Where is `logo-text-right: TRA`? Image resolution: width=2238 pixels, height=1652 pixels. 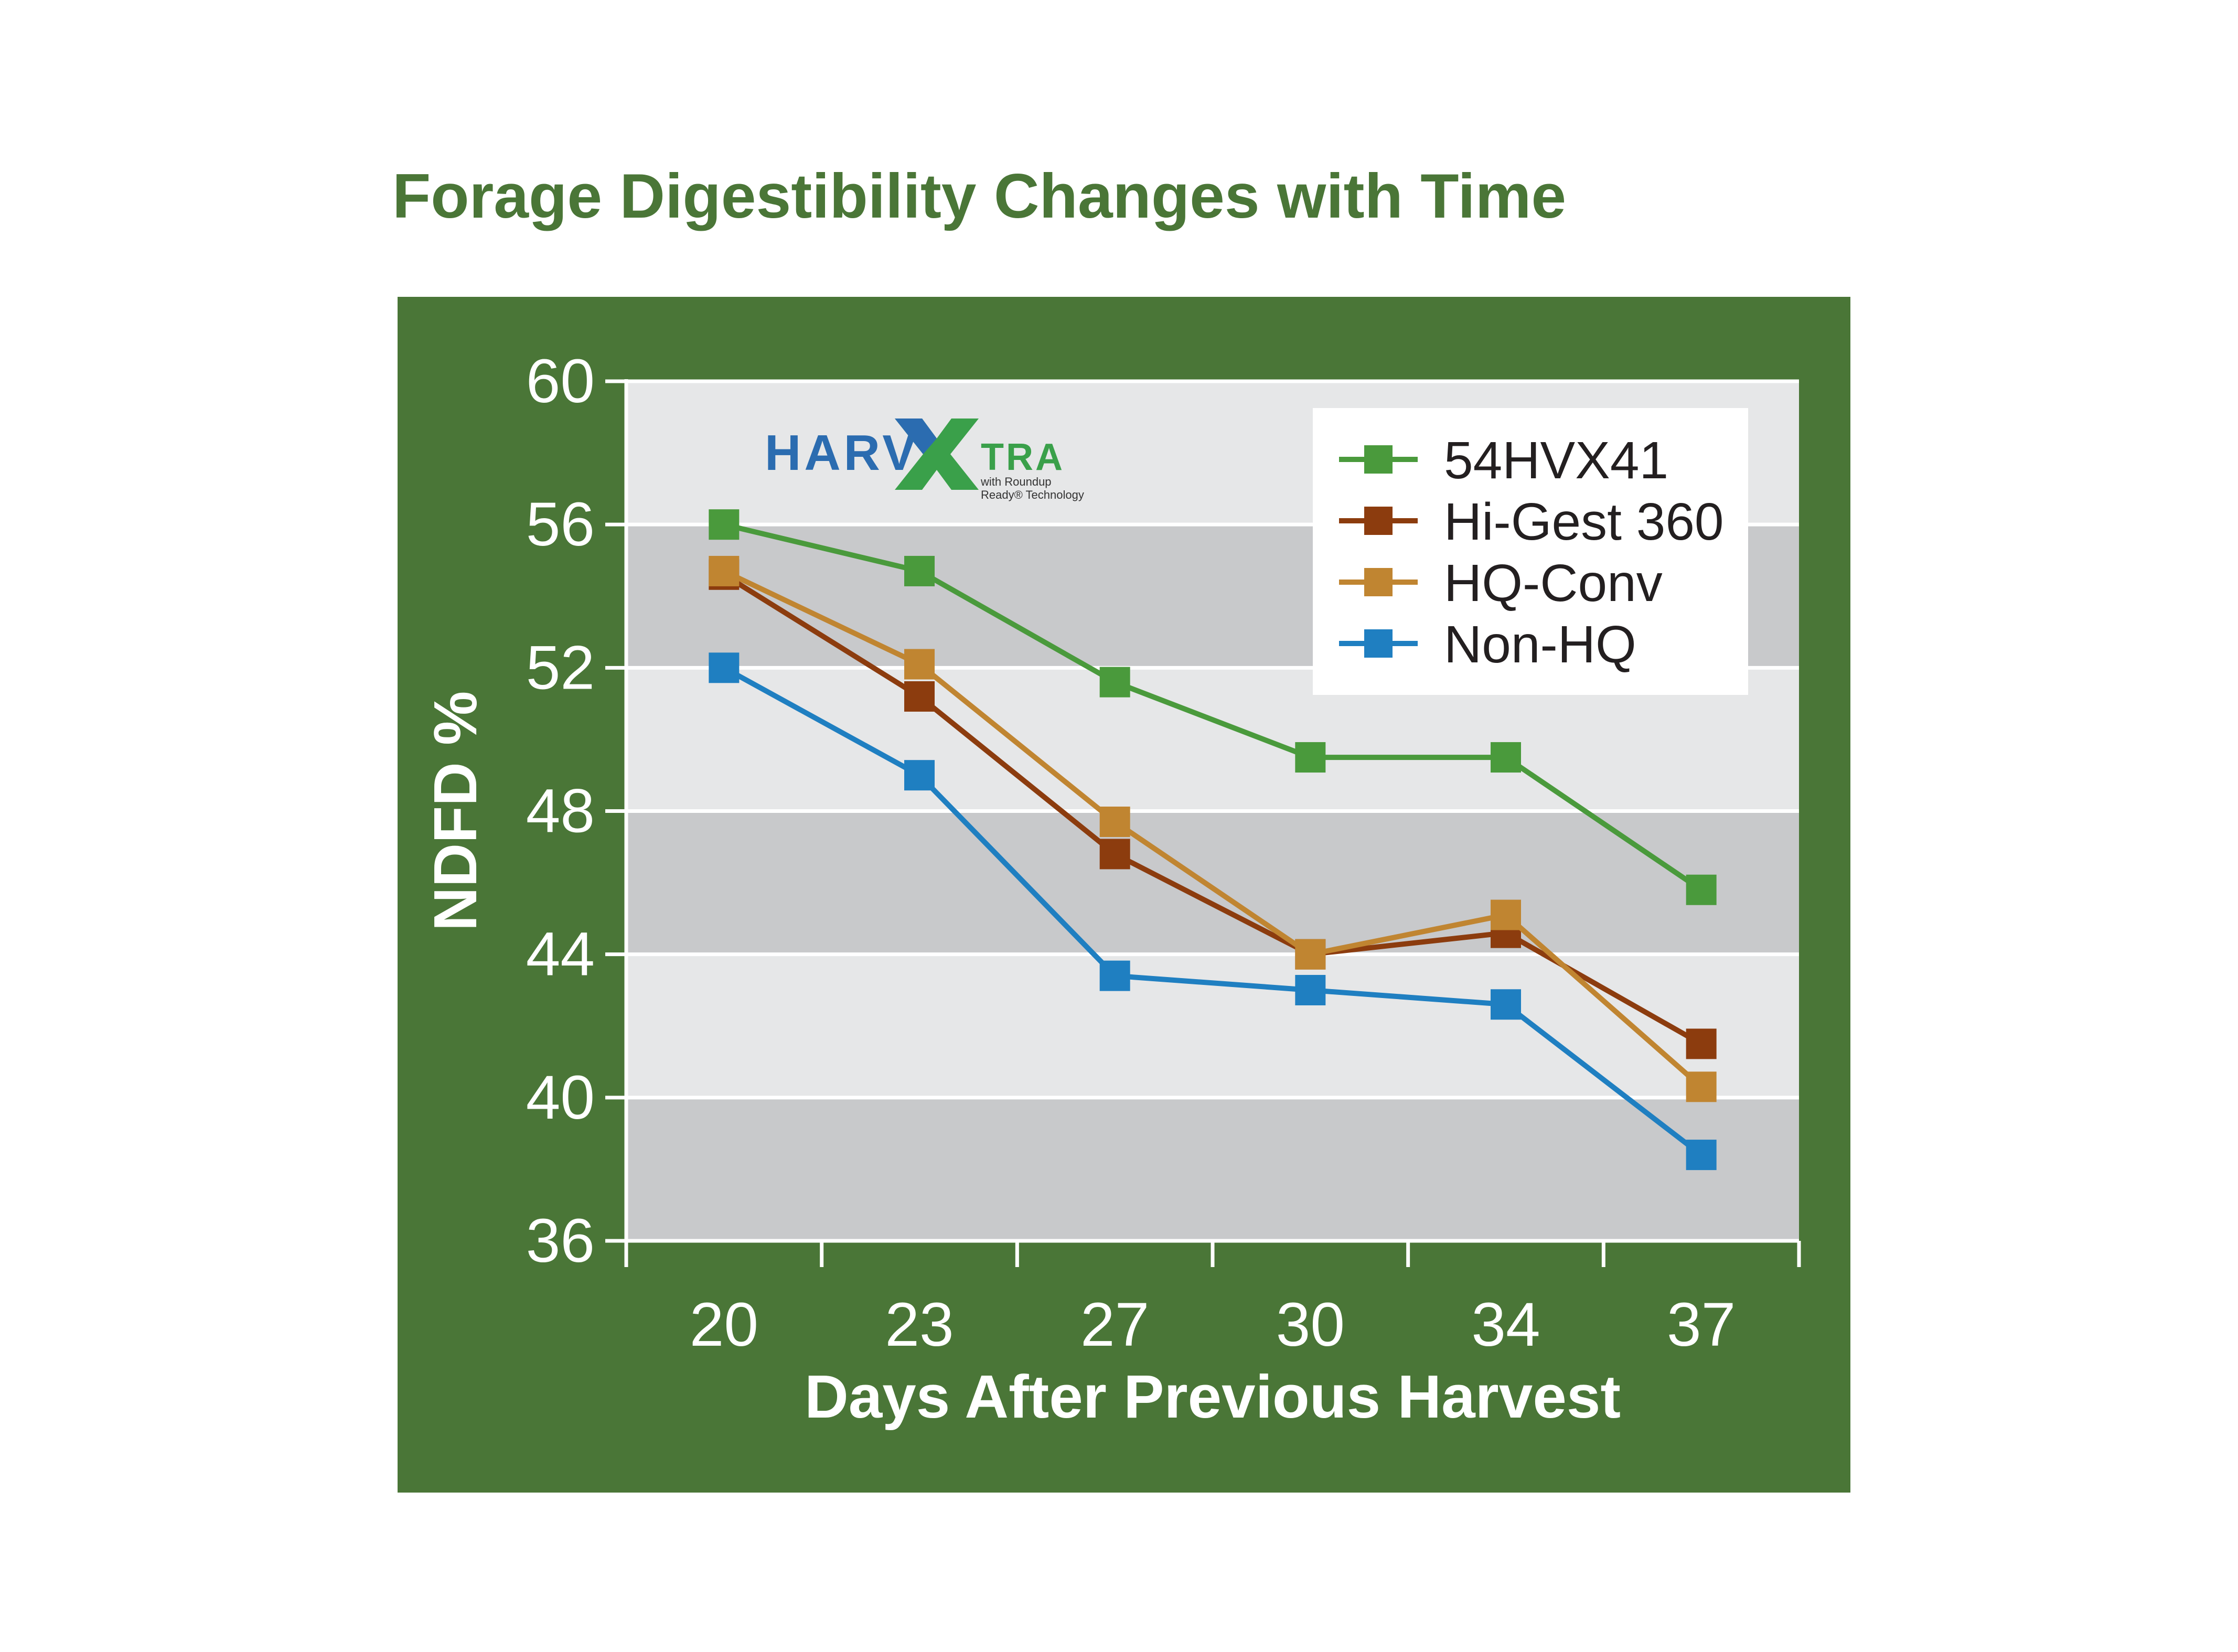 logo-text-right: TRA is located at coordinates (1023, 457).